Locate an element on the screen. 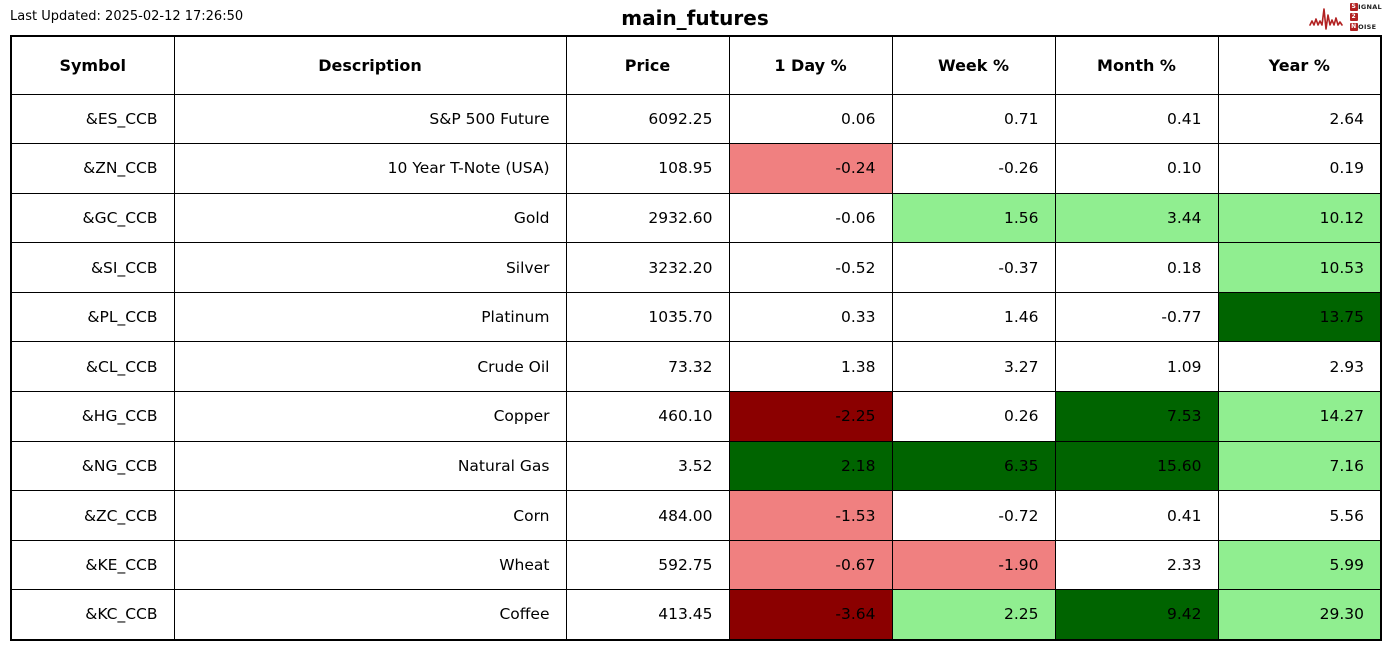 The image size is (1390, 650). table-row: &PL_CCB Platinum 1035.70 0.33 1.46 -0.77 13.75 is located at coordinates (696, 317).